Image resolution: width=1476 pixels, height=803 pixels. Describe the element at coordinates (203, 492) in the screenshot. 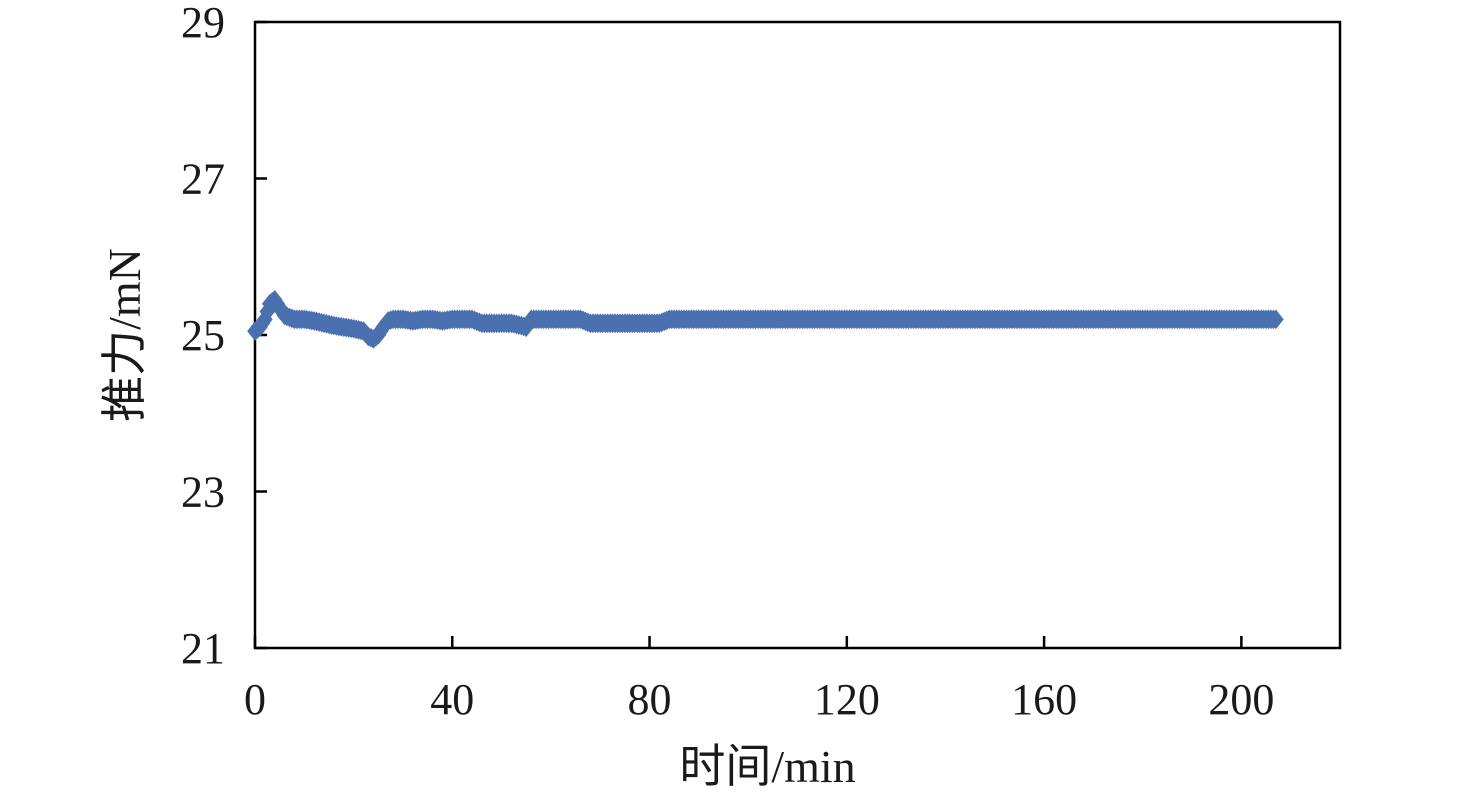

I see `y-tick-label: 23` at that location.